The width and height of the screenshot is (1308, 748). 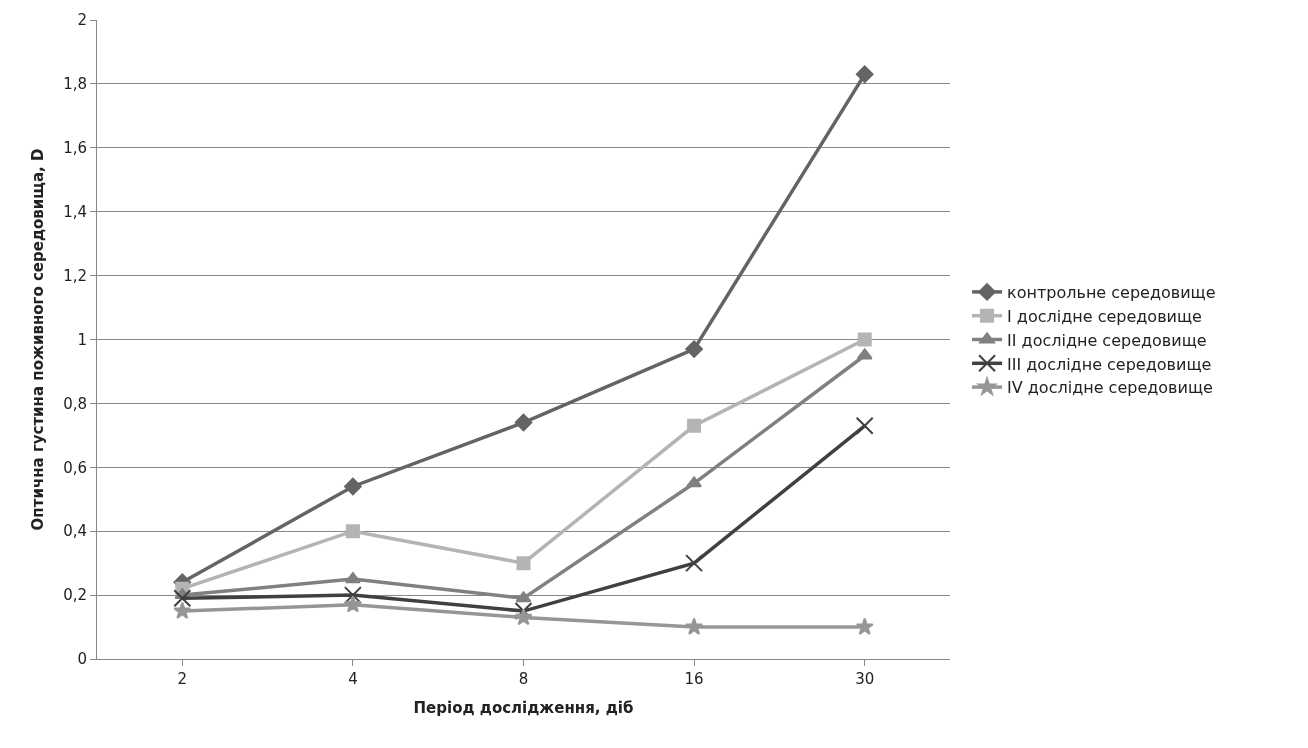 What do you see at coordinates (523, 708) in the screenshot?
I see `x-axis-title: Період дослідження, діб` at bounding box center [523, 708].